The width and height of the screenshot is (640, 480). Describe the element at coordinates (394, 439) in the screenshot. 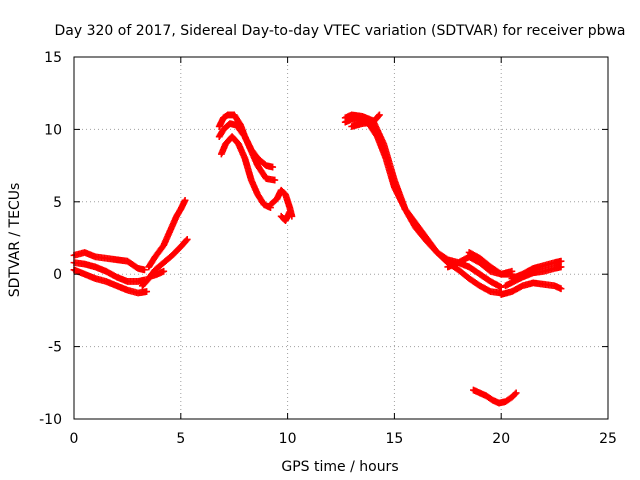

I see `x-tick-label: 15` at that location.